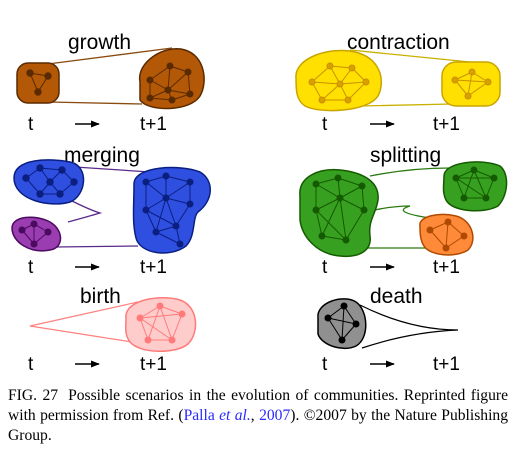 The height and width of the screenshot is (465, 514). I want to click on contraction-community-t1, so click(471, 84).